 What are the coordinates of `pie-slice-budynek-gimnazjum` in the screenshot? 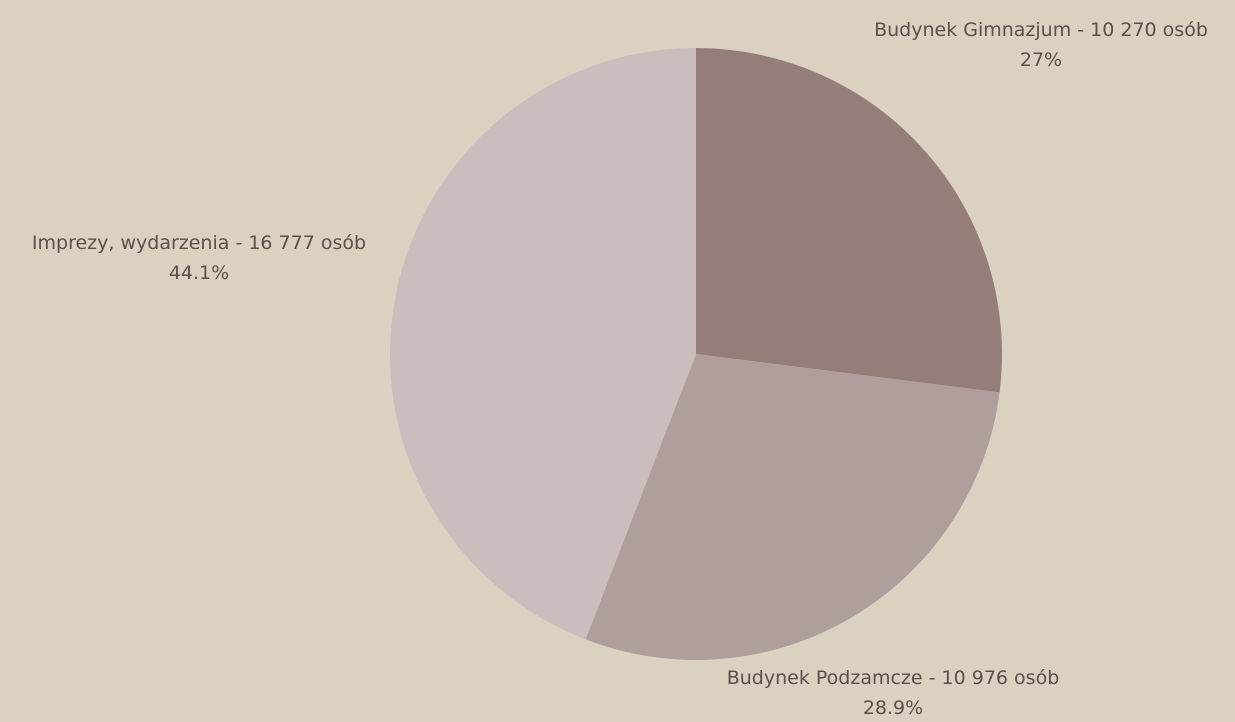 It's located at (849, 220).